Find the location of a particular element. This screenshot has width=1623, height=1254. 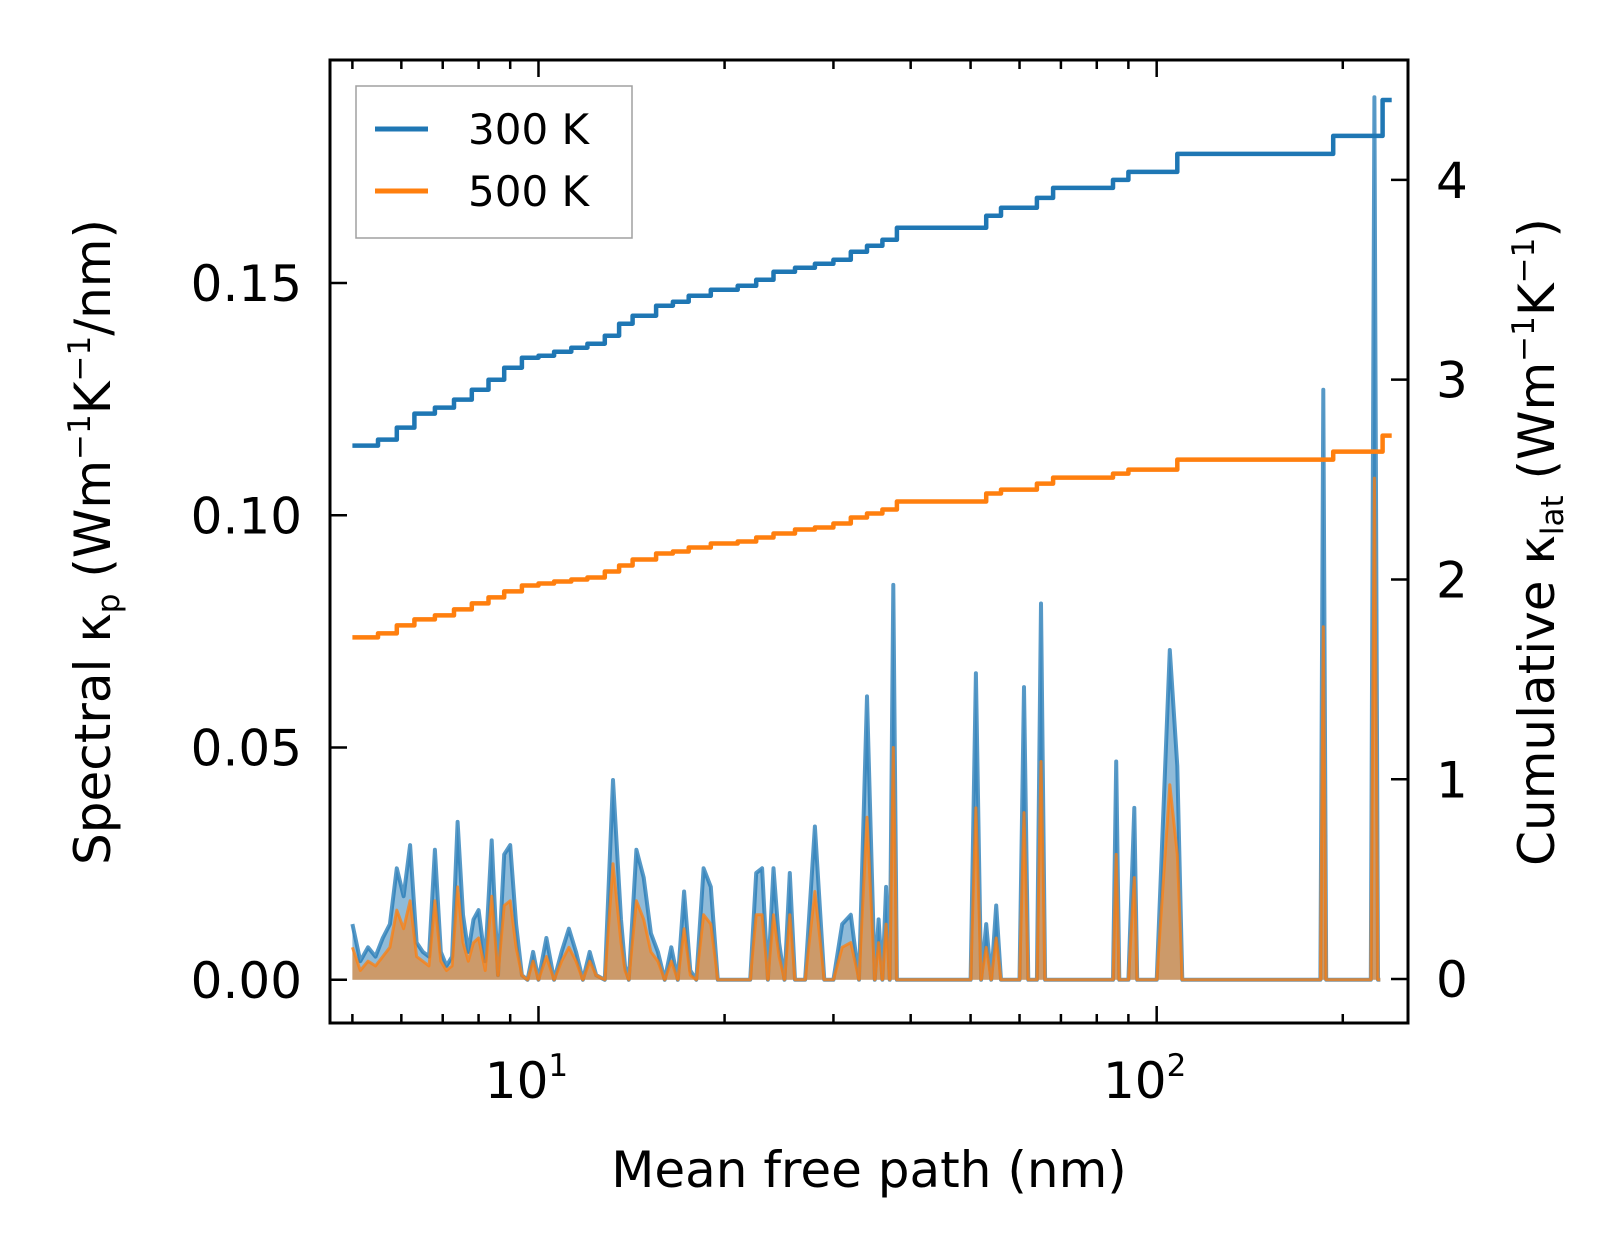

y-left-tick-label: 0.10 is located at coordinates (246, 516).